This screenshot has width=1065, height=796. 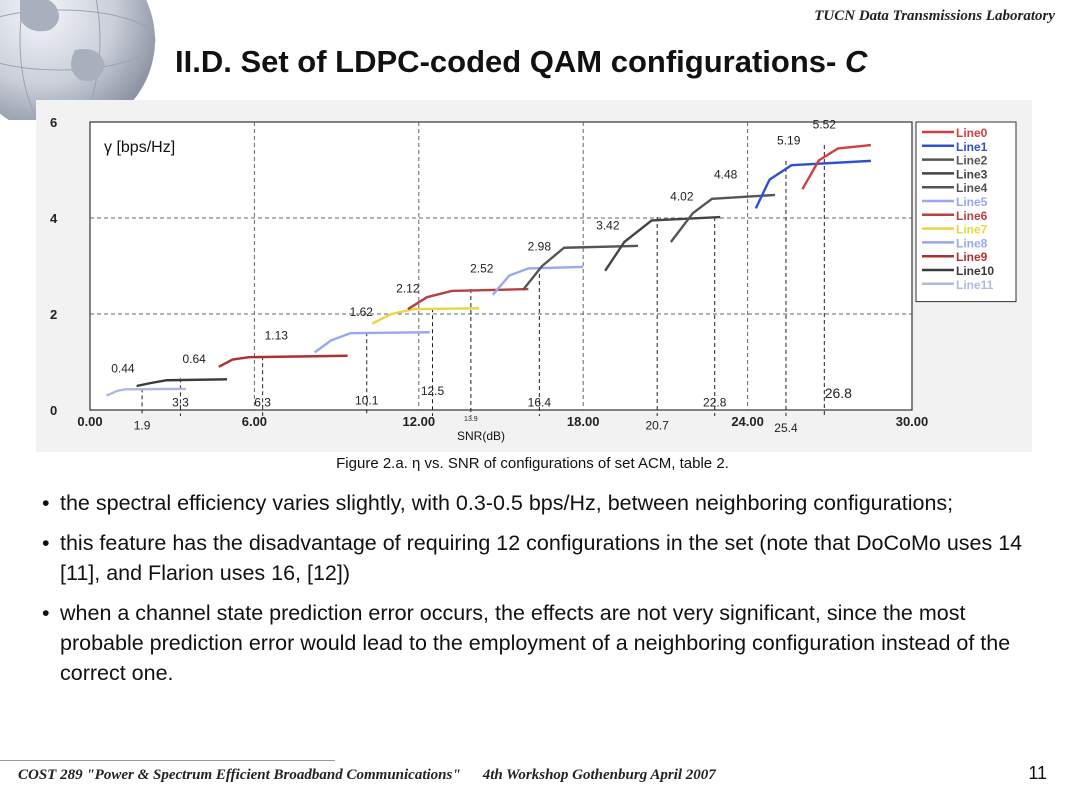 I want to click on threshold-label: 3.3, so click(x=180, y=402).